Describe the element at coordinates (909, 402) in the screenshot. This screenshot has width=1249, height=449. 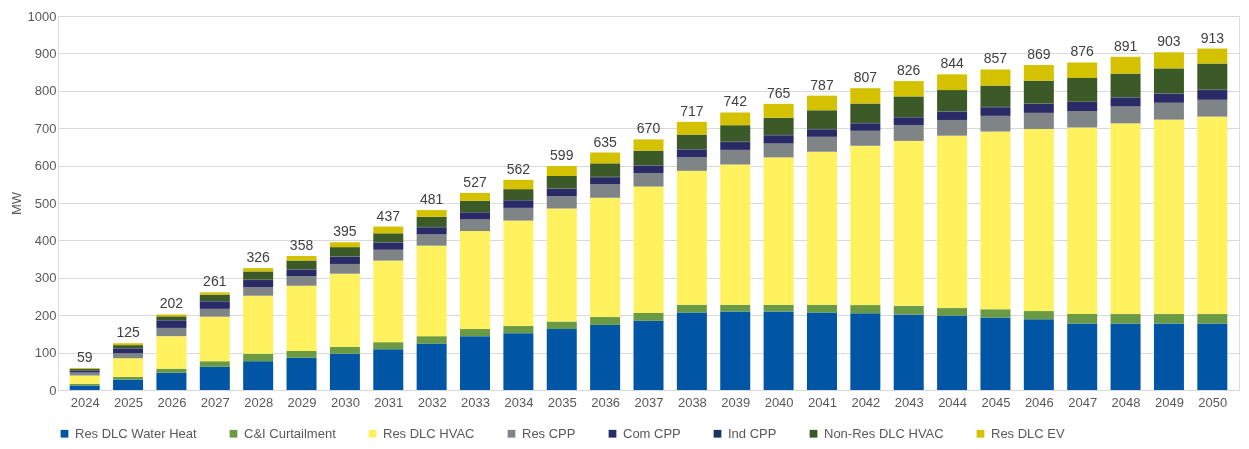
I see `x-tick-label: 2043` at that location.